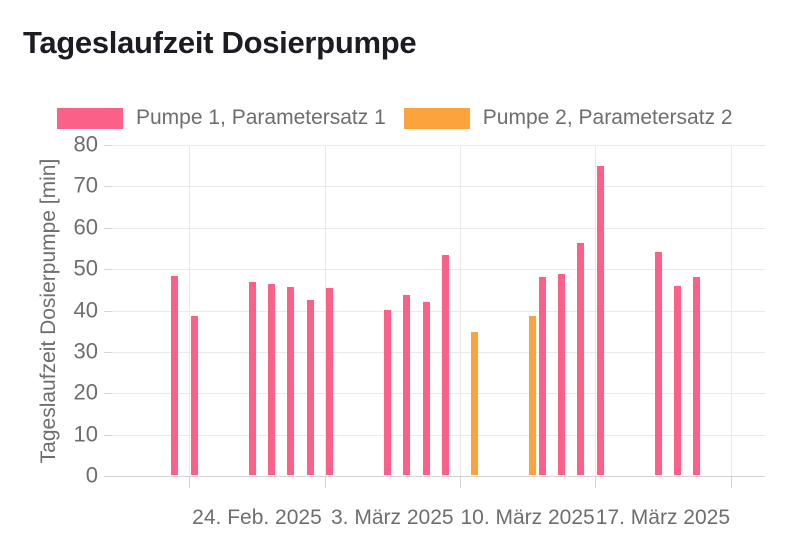 The image size is (785, 548). I want to click on x-tick-label: 17. März 2025, so click(663, 517).